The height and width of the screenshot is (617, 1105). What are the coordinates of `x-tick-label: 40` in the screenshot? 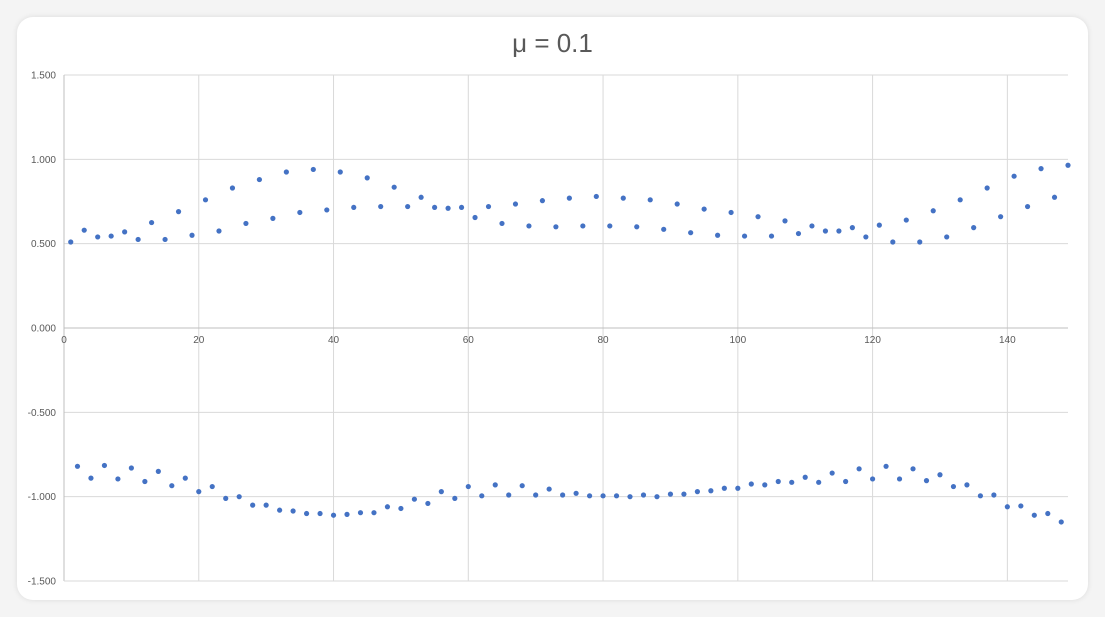 It's located at (334, 340).